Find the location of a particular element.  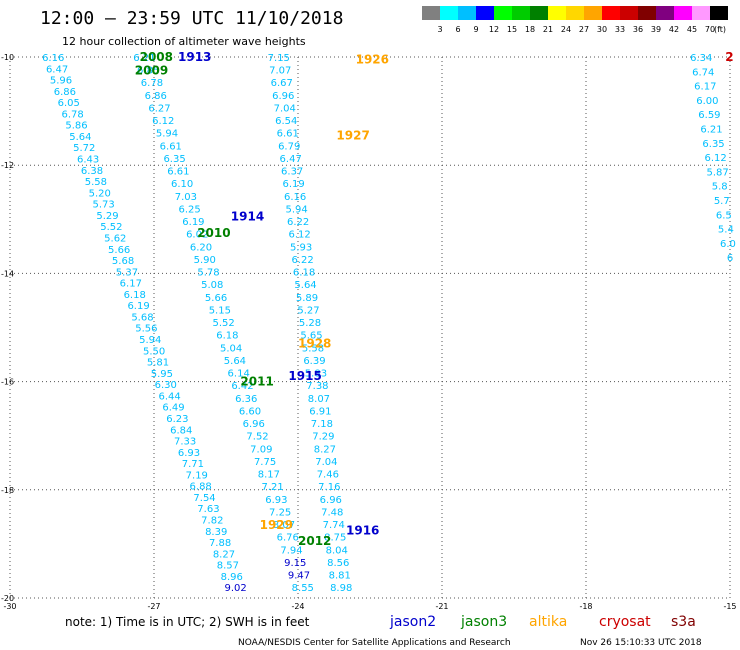

swh-value: 6.00 is located at coordinates (707, 101).